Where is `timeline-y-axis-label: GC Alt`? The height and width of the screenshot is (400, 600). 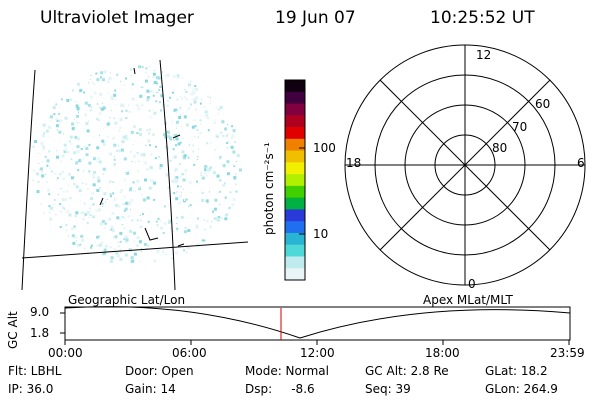
timeline-y-axis-label: GC Alt is located at coordinates (13, 330).